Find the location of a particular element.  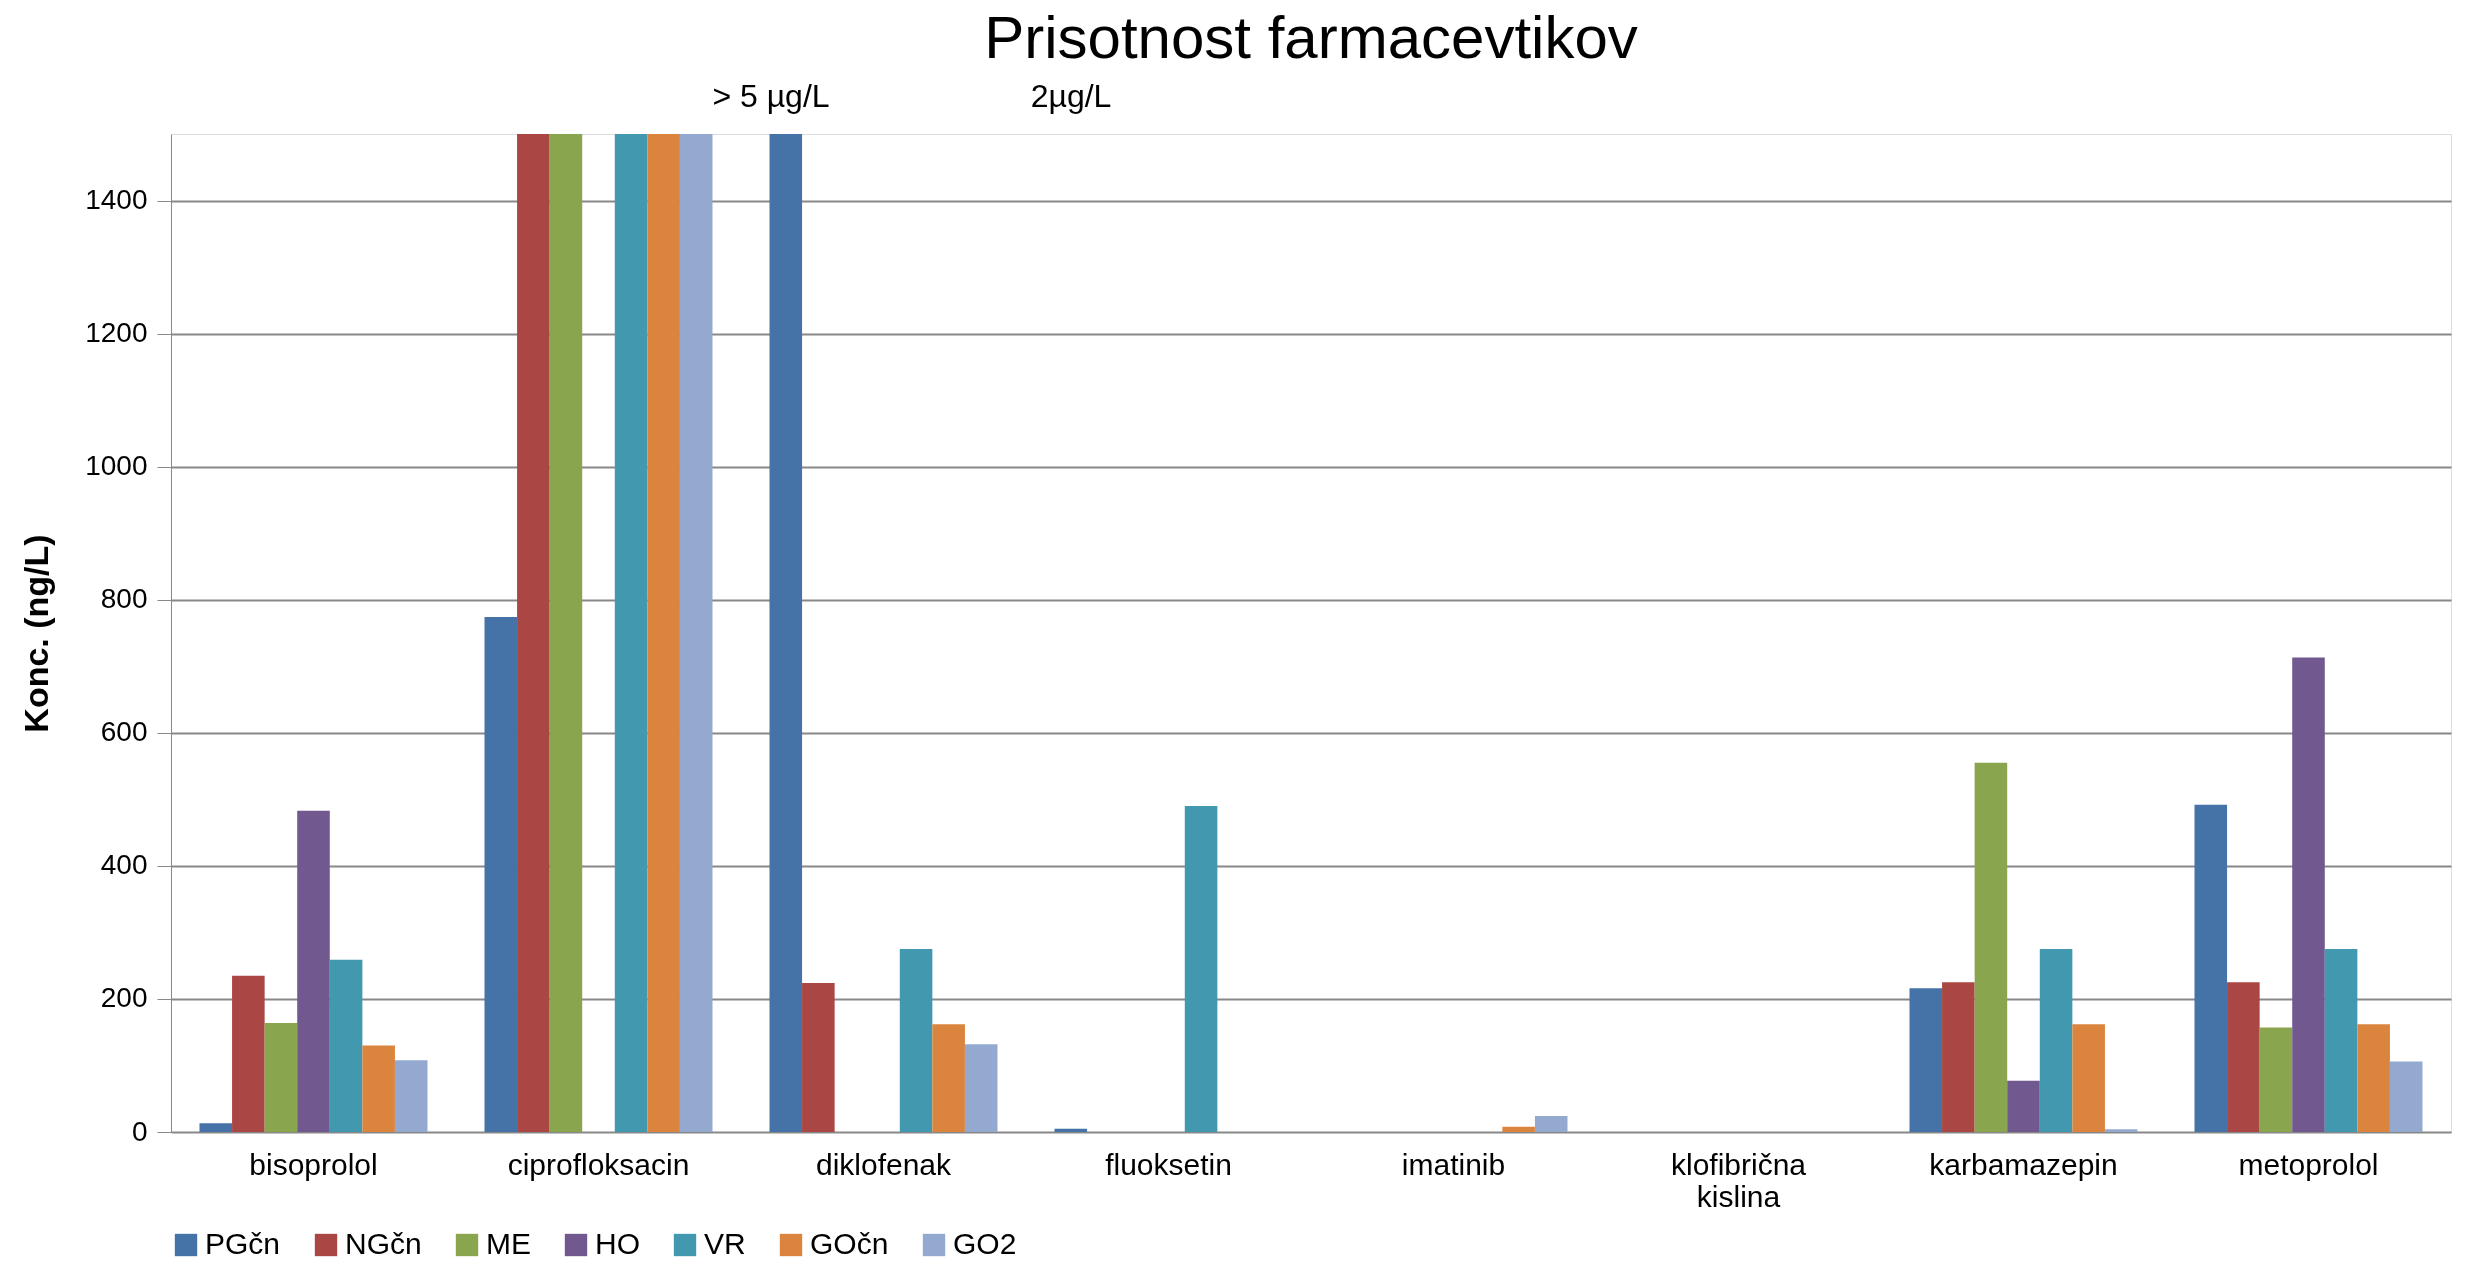

y-tick-label: 1000 is located at coordinates (116, 466).